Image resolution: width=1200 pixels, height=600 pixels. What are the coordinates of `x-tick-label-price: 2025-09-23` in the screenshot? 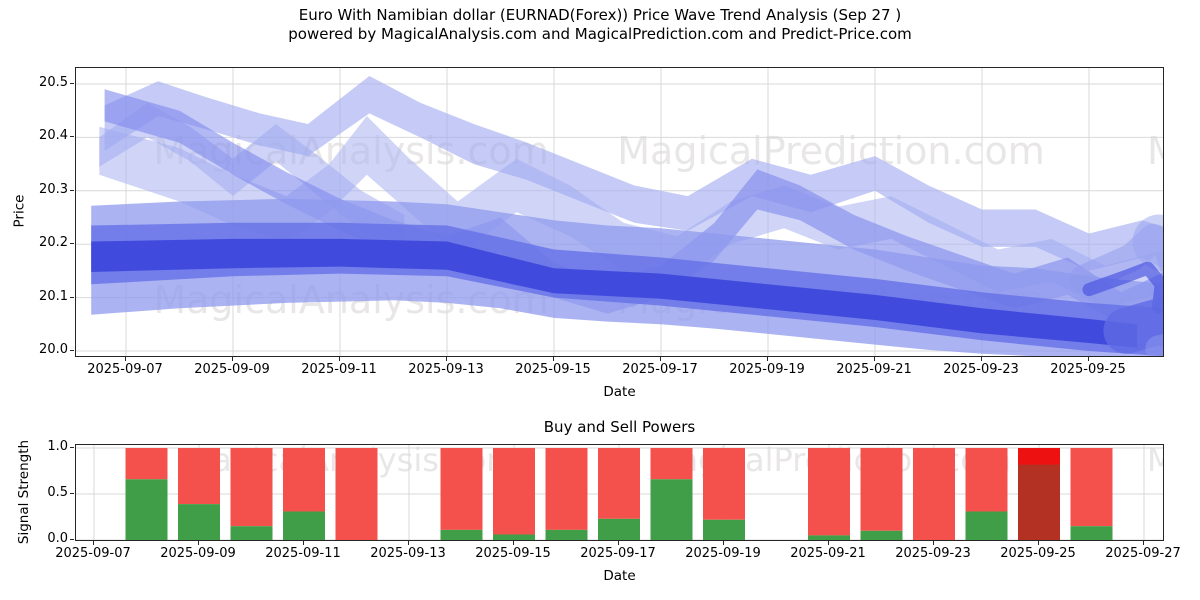 It's located at (981, 369).